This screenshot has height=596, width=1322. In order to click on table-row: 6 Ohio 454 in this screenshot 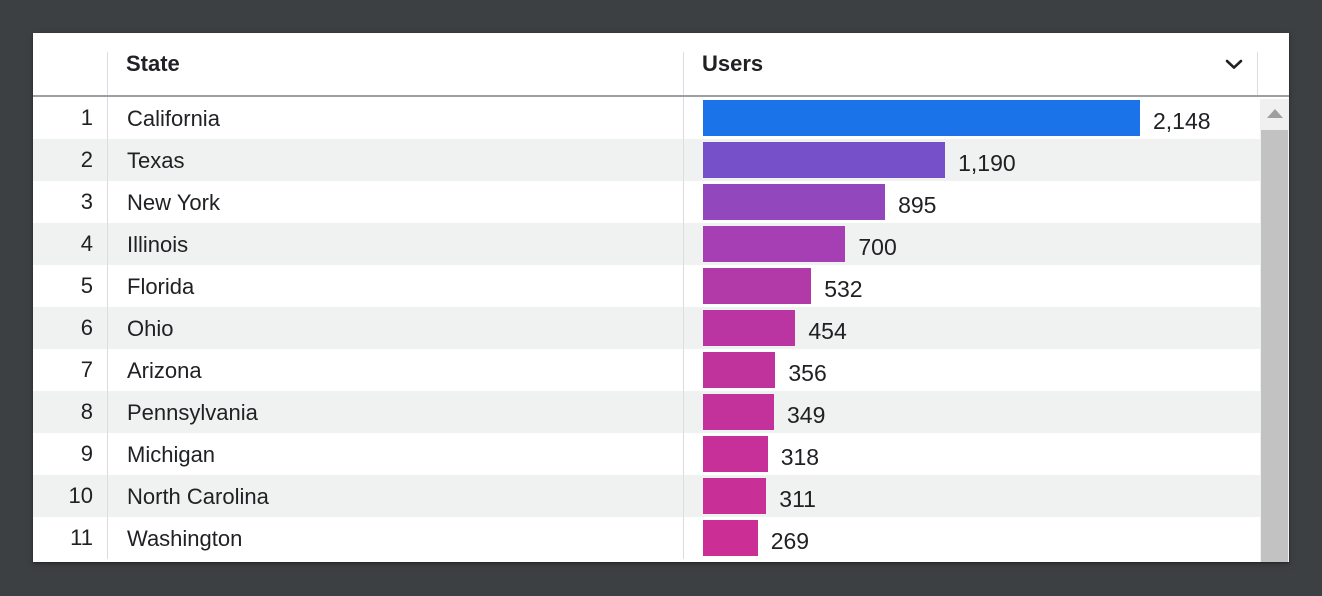, I will do `click(646, 328)`.